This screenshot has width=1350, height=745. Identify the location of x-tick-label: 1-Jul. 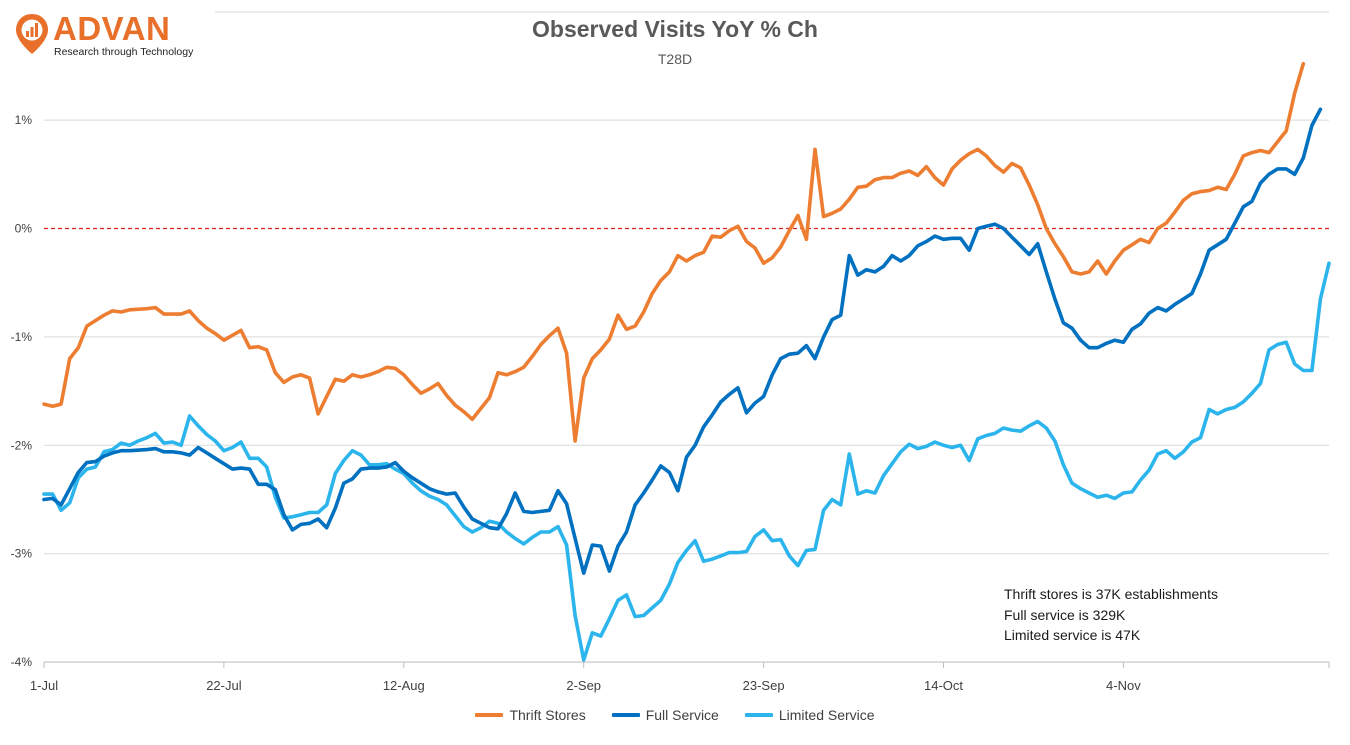
(44, 685).